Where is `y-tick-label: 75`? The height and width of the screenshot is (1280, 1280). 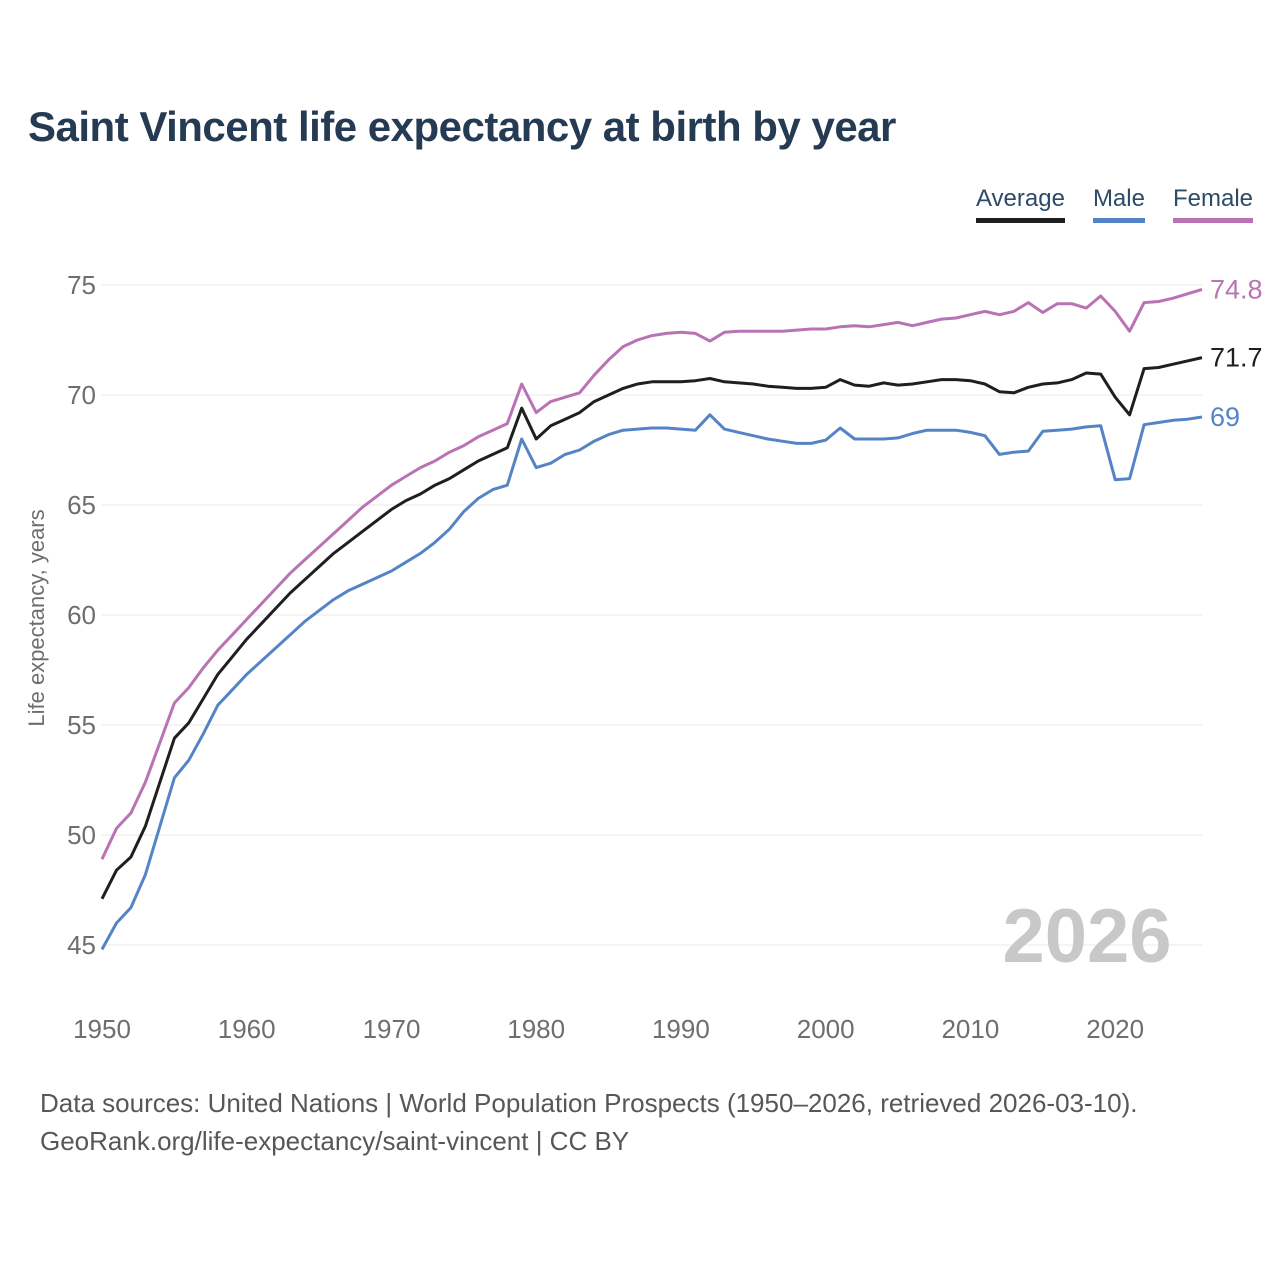
y-tick-label: 75 is located at coordinates (81, 285).